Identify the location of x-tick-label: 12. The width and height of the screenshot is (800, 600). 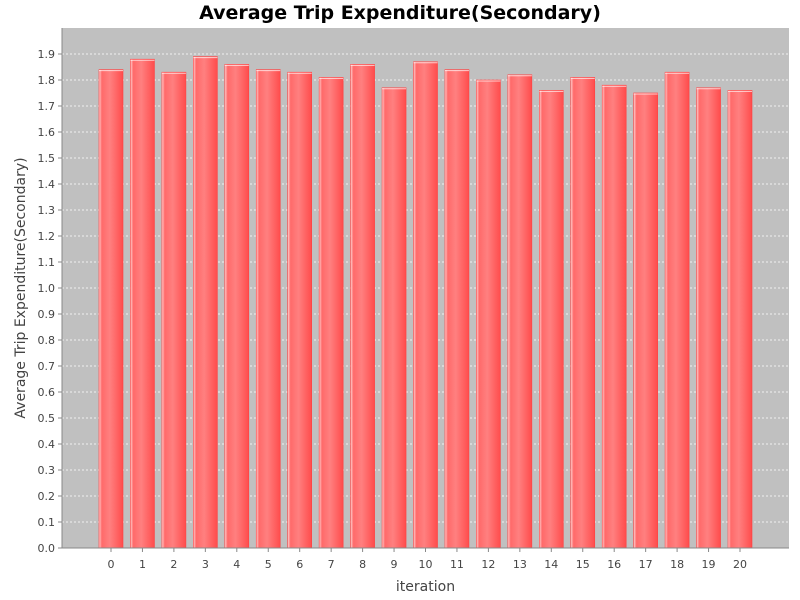
(488, 564).